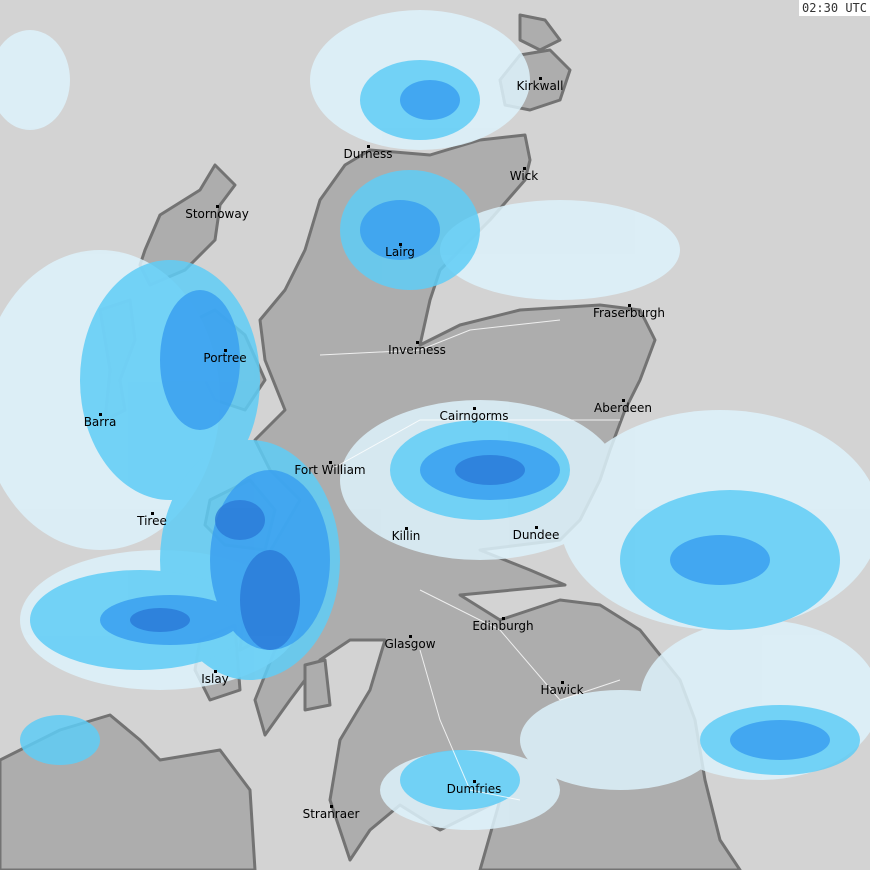  What do you see at coordinates (410, 644) in the screenshot?
I see `city-label: Glasgow` at bounding box center [410, 644].